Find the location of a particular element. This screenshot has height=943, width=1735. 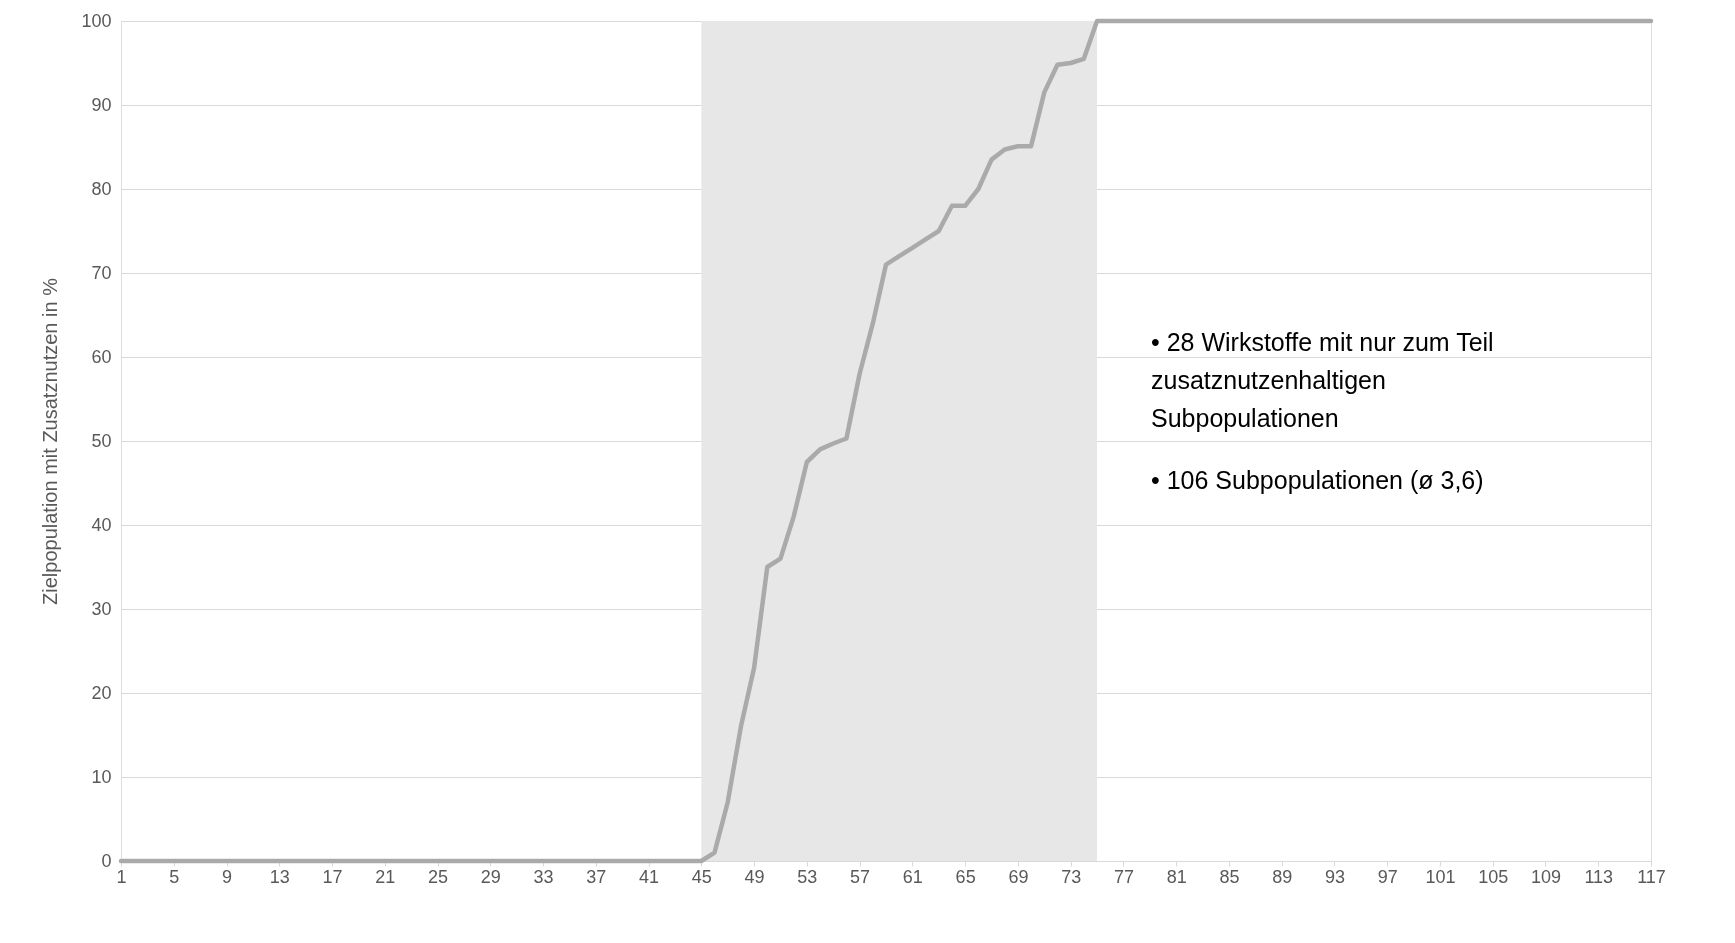

x-tick-label: 5 is located at coordinates (174, 876).